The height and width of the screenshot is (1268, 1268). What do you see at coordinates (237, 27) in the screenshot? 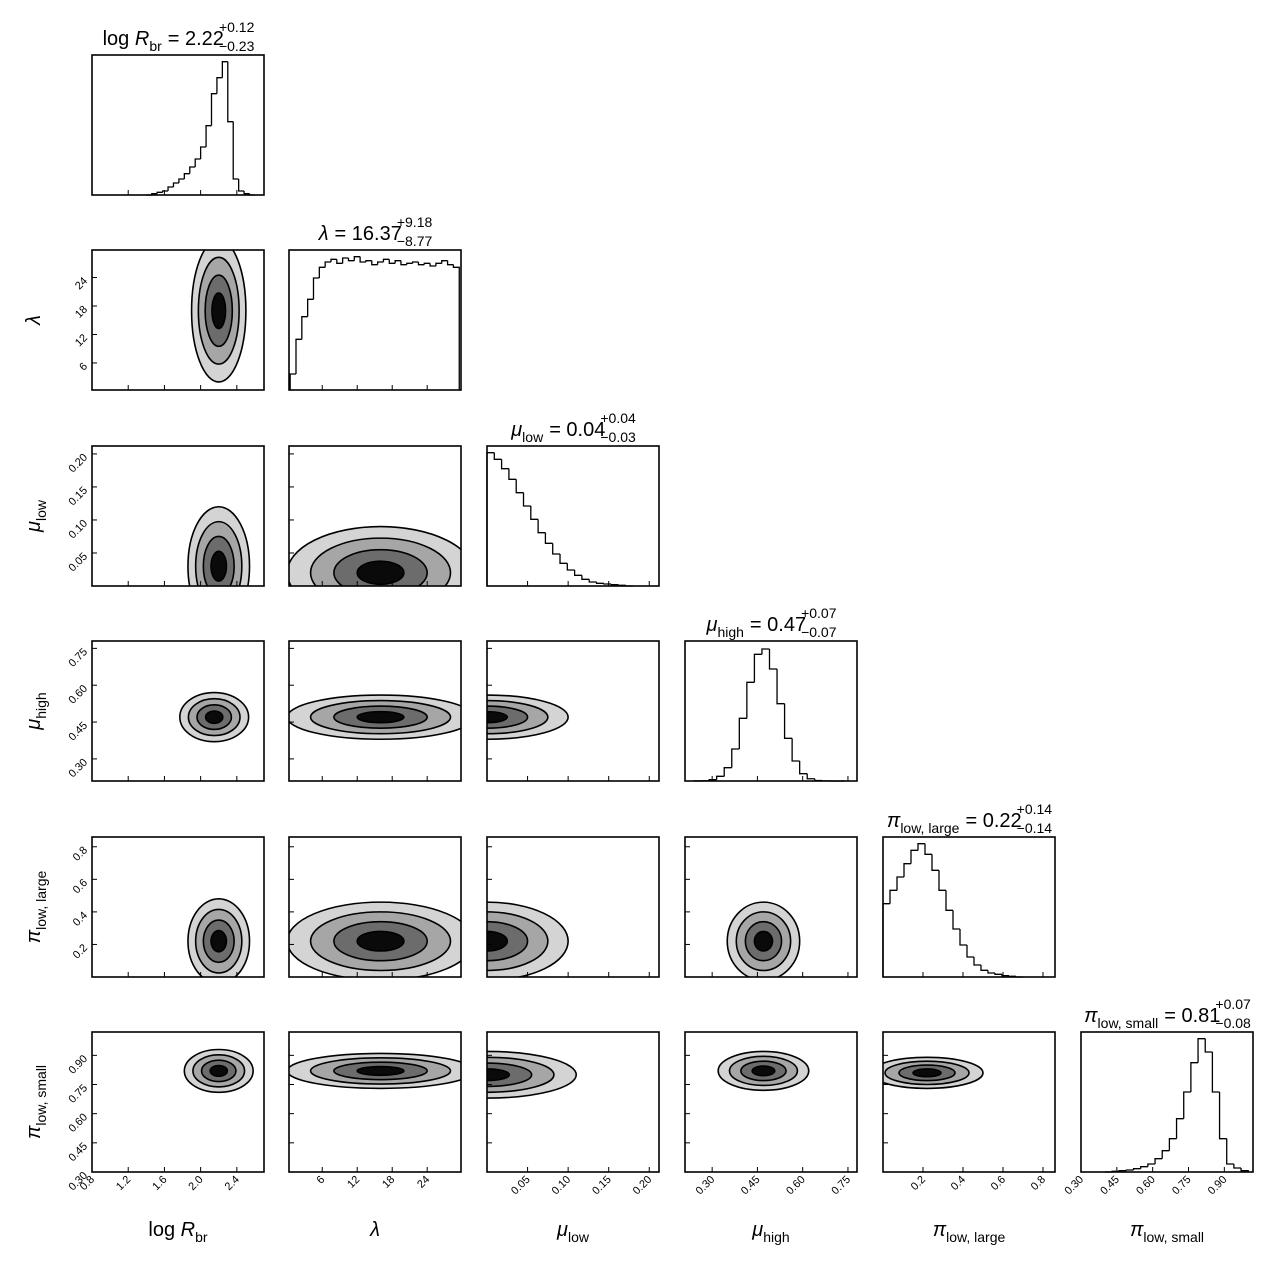
I see `title-upper: +0.12` at bounding box center [237, 27].